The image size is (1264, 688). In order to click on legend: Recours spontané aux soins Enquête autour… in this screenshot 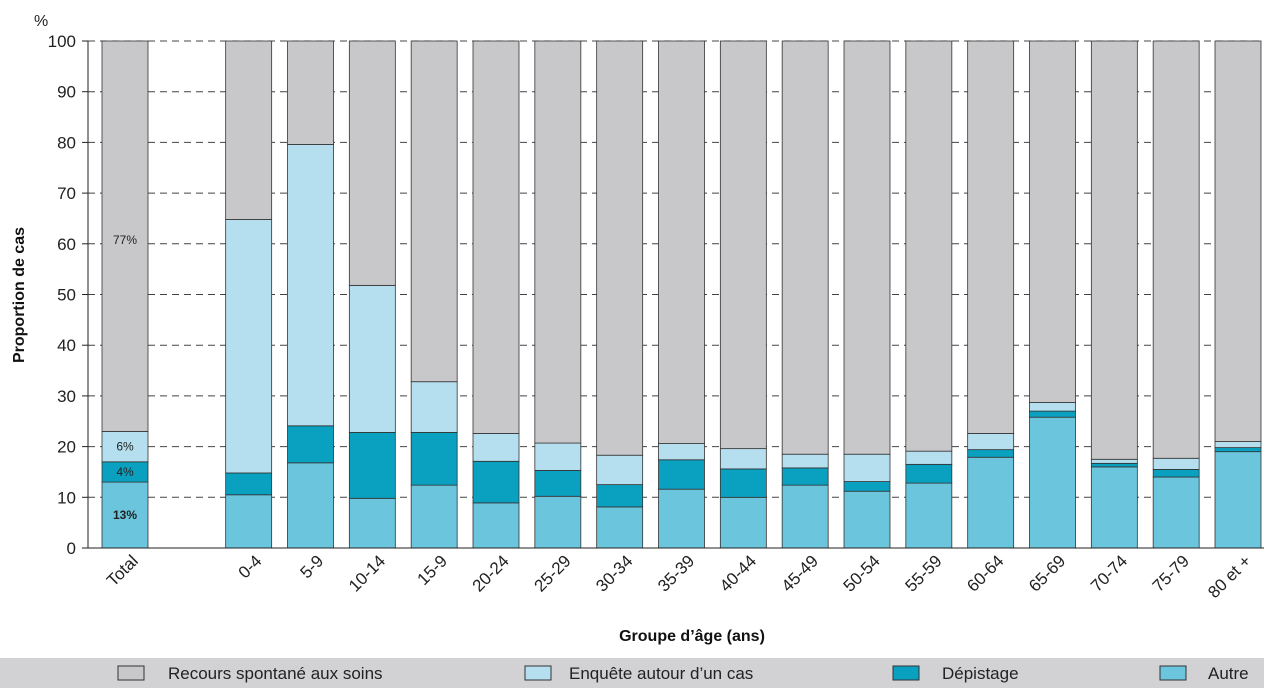, I will do `click(632, 673)`.